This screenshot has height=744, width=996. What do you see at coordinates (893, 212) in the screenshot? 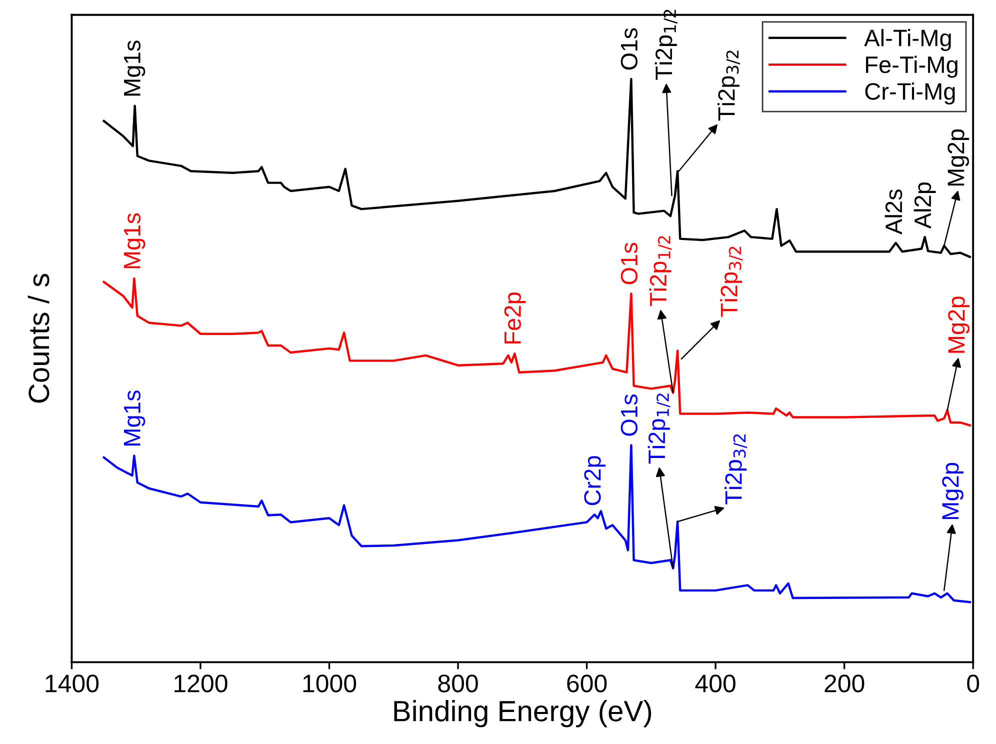
I see `annotation: Al2s` at bounding box center [893, 212].